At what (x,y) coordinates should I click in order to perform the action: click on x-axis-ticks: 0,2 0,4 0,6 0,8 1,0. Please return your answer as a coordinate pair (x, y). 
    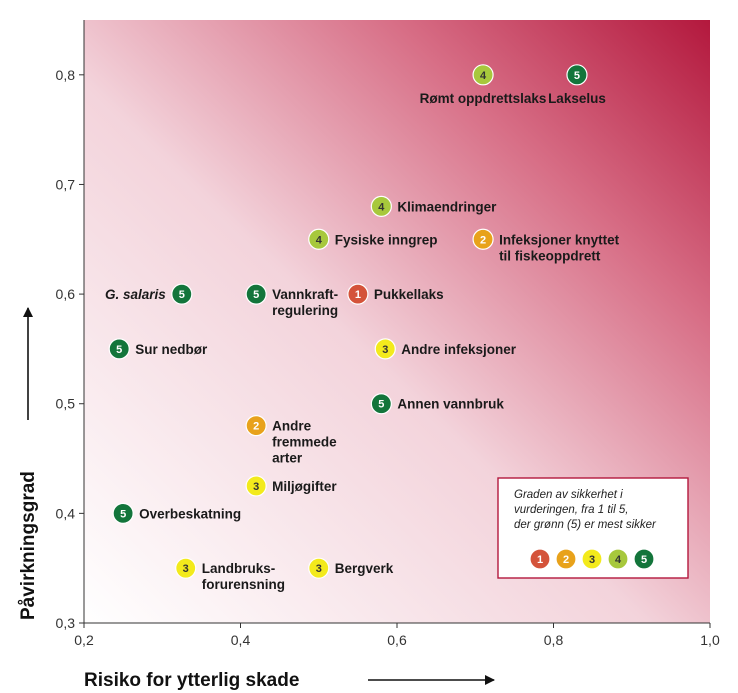
    Looking at the image, I should click on (397, 635).